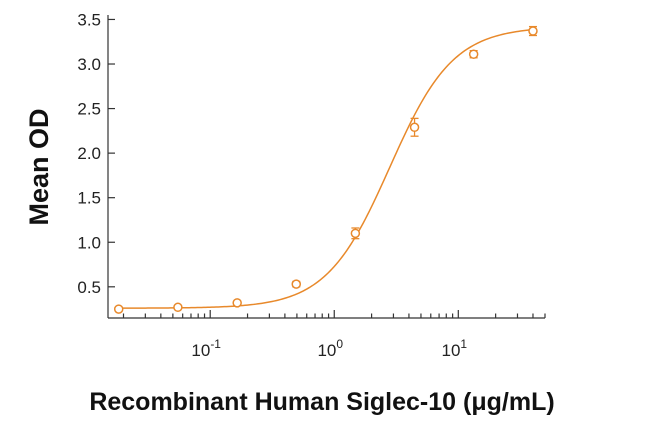  I want to click on x-tick-label: 10⁻¹, so click(206, 348).